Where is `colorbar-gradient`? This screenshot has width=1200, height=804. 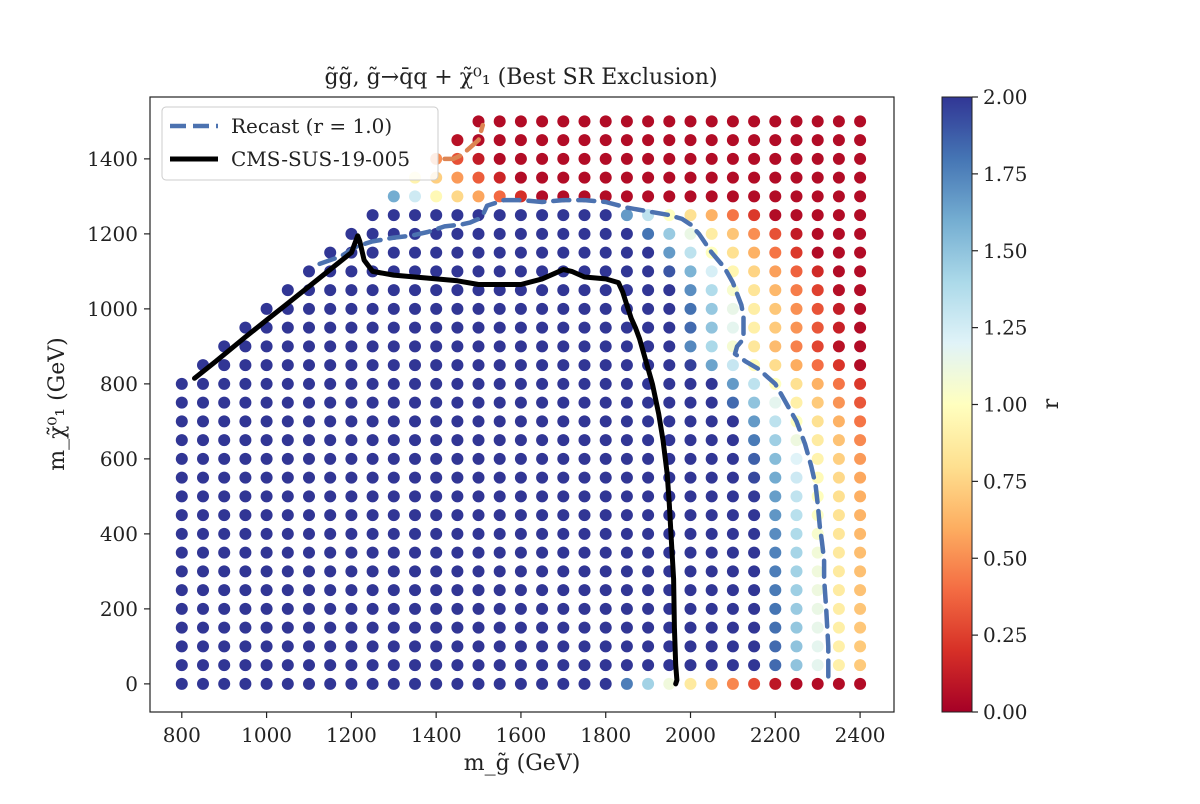
colorbar-gradient is located at coordinates (957, 404).